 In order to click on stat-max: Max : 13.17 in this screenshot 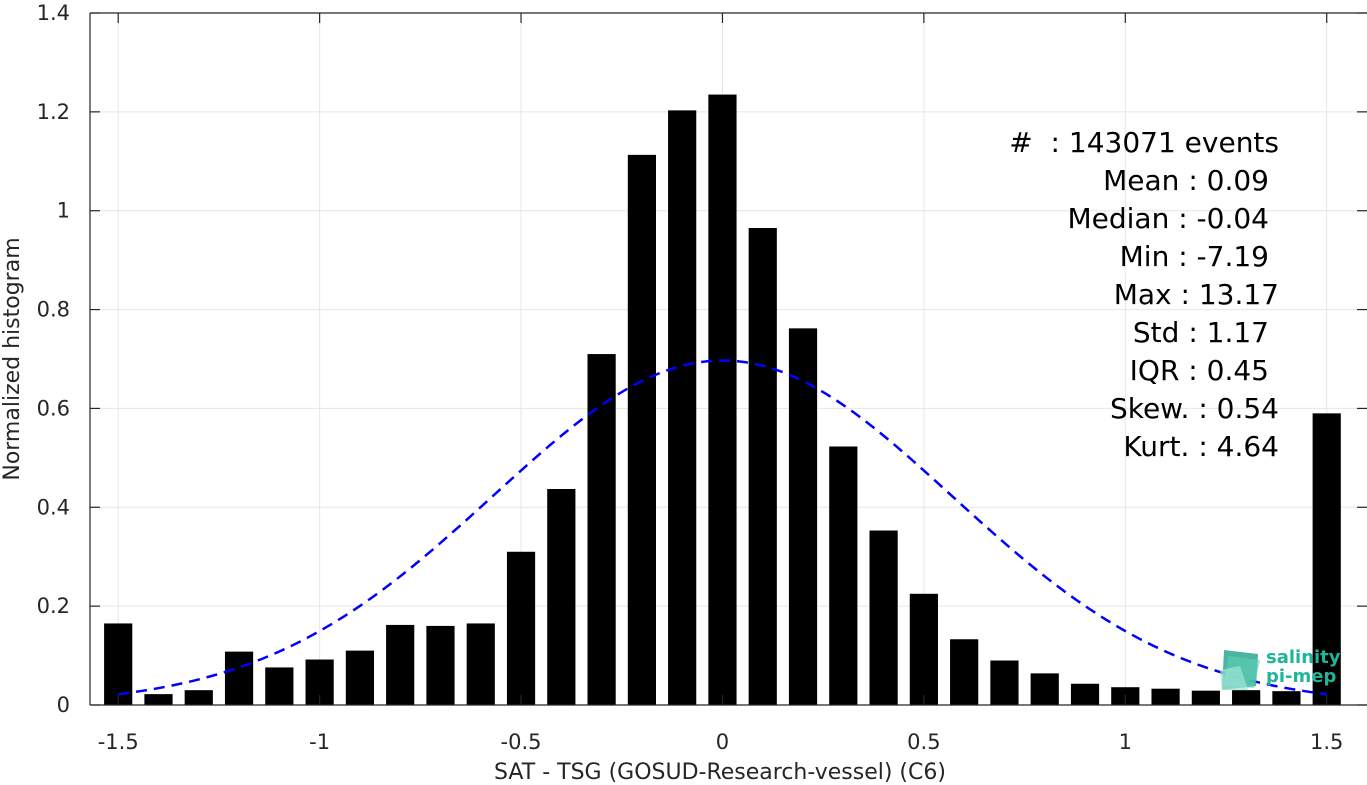, I will do `click(1196, 294)`.